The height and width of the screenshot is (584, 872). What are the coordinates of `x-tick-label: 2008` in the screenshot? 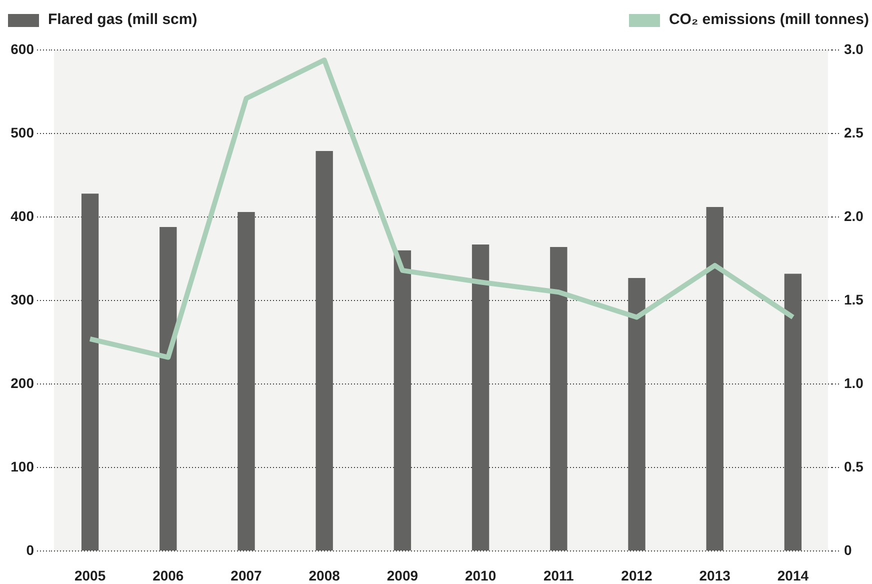 It's located at (324, 575).